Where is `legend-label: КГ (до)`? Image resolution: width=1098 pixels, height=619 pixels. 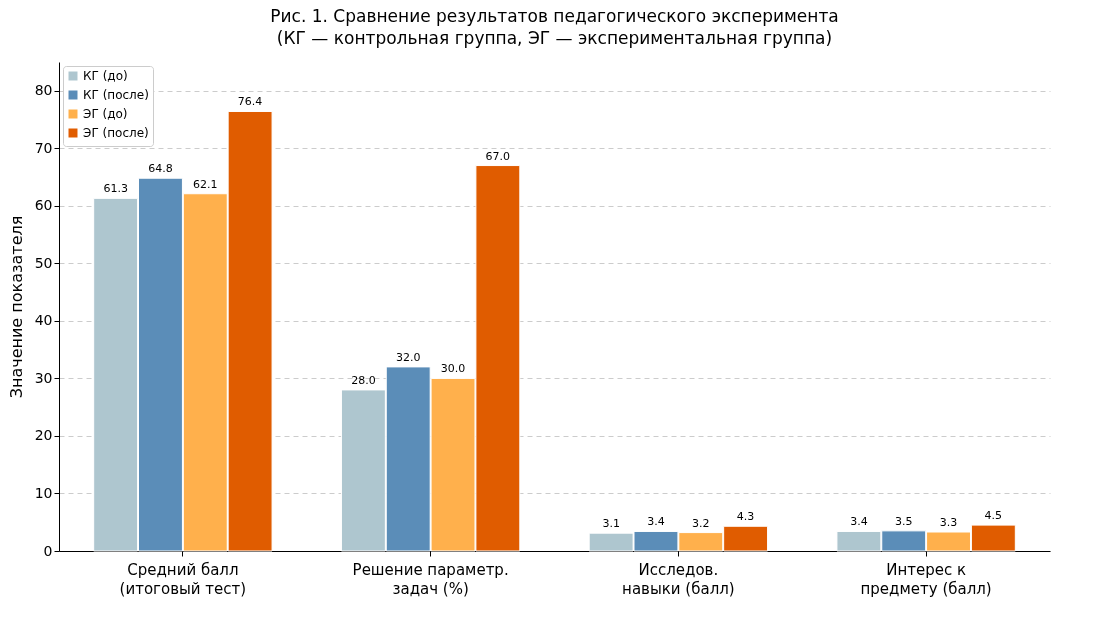 legend-label: КГ (до) is located at coordinates (105, 76).